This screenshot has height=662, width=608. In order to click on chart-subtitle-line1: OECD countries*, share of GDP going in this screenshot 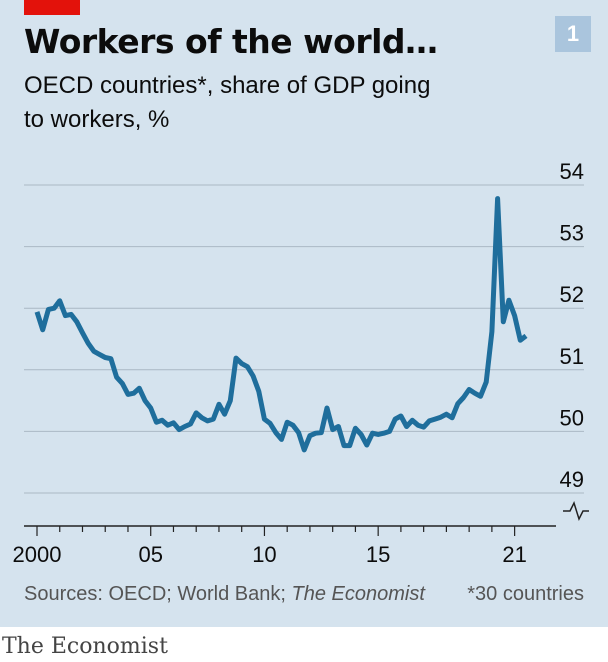, I will do `click(227, 85)`.